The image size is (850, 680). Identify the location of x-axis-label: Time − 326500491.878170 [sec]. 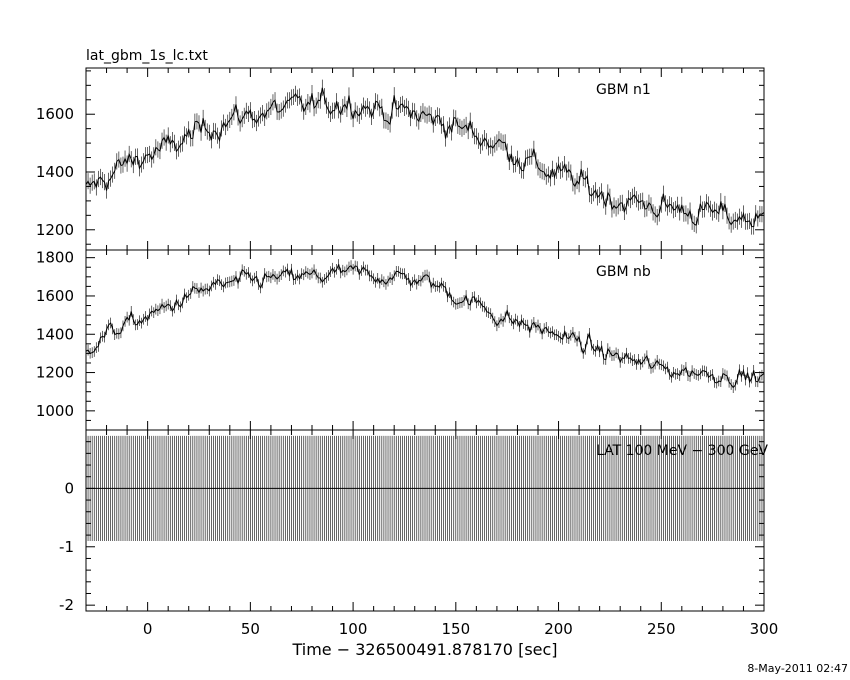
(424, 649).